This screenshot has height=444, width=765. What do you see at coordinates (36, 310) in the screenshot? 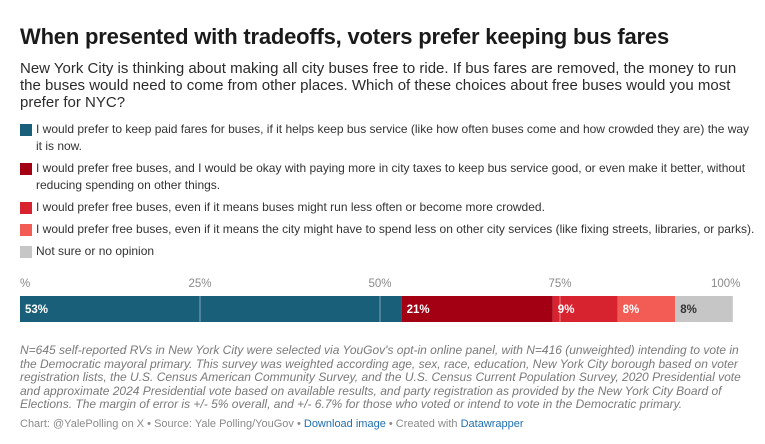
I see `bar-value-label: 53%` at bounding box center [36, 310].